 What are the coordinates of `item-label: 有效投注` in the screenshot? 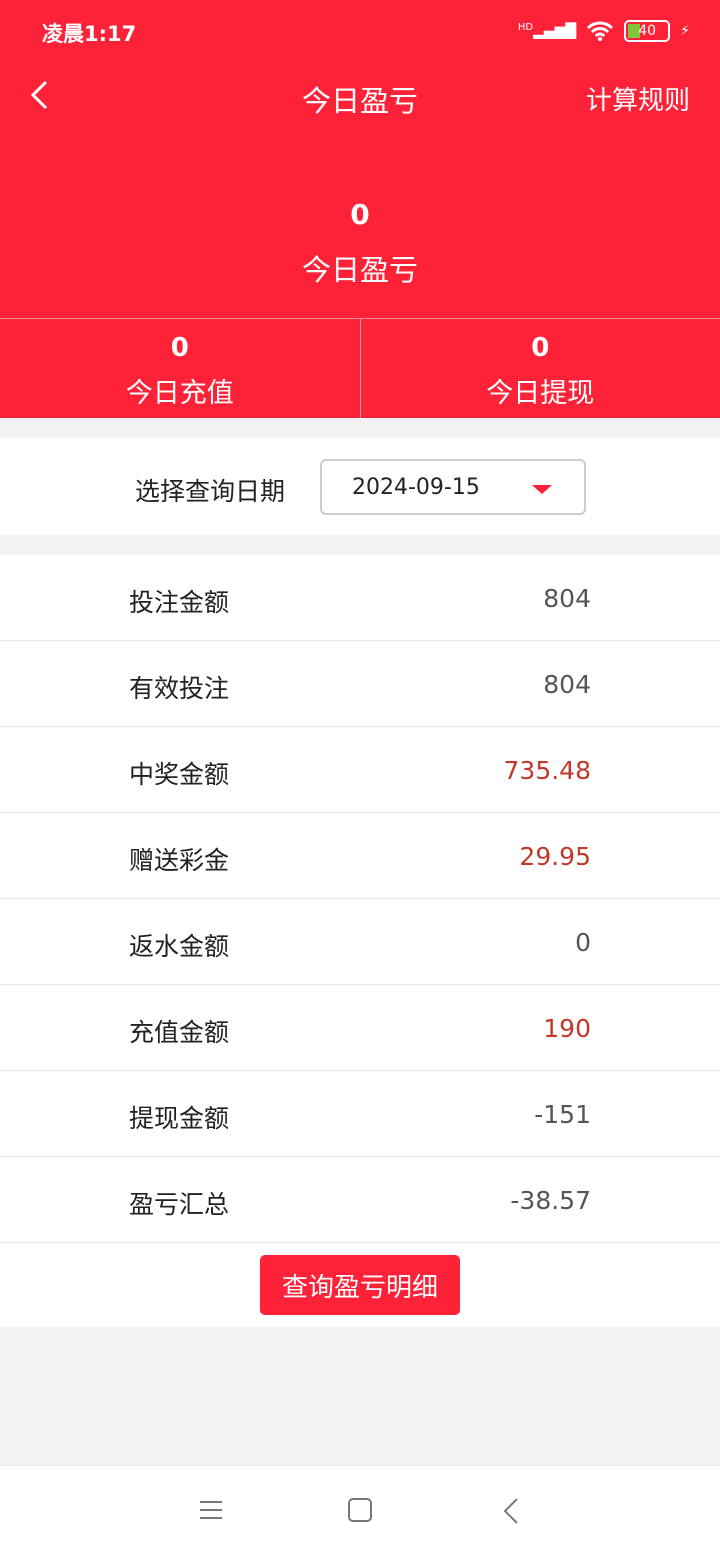 It's located at (179, 688).